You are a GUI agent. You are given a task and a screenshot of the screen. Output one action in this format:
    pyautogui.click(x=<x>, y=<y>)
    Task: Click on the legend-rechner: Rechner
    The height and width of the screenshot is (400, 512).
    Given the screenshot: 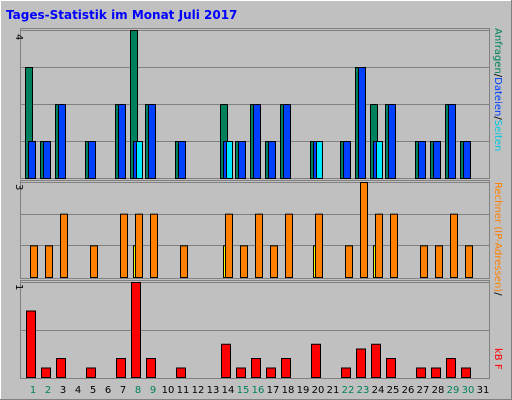 What is the action you would take?
    pyautogui.click(x=497, y=203)
    